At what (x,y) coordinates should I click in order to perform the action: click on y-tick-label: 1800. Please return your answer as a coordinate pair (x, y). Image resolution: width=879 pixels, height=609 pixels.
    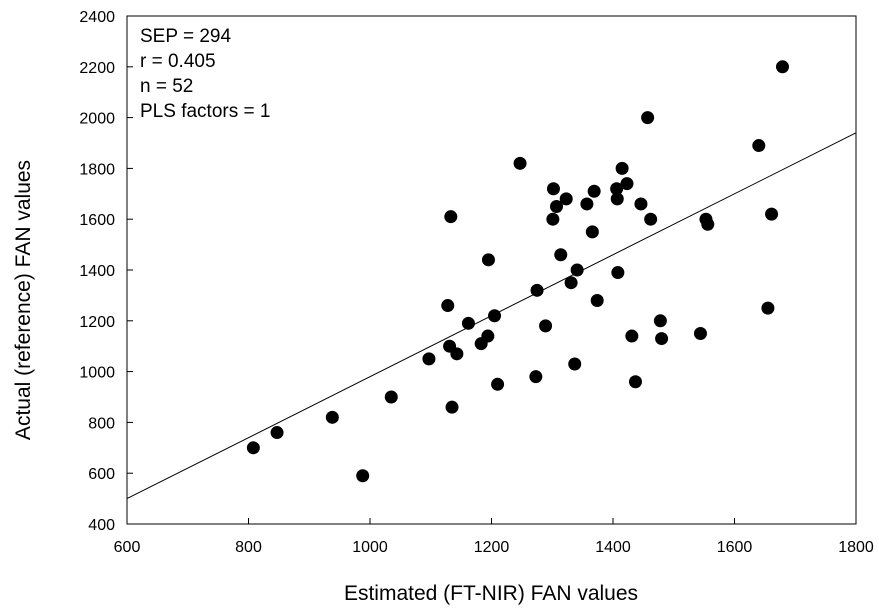
    Looking at the image, I should click on (97, 169).